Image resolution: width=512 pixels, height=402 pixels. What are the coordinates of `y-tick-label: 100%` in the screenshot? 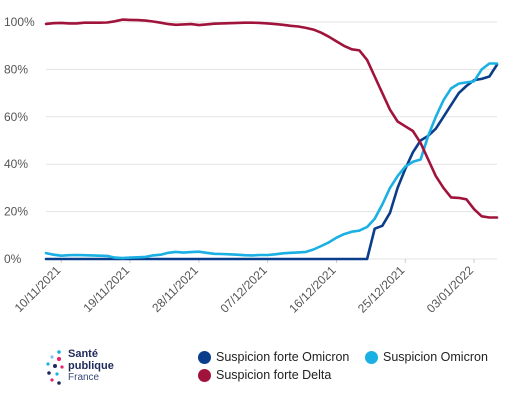 It's located at (19, 22).